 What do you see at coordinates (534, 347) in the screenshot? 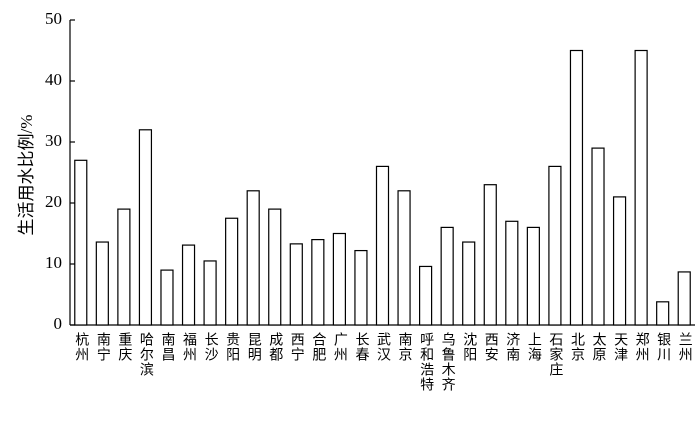
I see `x-tick-label: 上海` at bounding box center [534, 347].